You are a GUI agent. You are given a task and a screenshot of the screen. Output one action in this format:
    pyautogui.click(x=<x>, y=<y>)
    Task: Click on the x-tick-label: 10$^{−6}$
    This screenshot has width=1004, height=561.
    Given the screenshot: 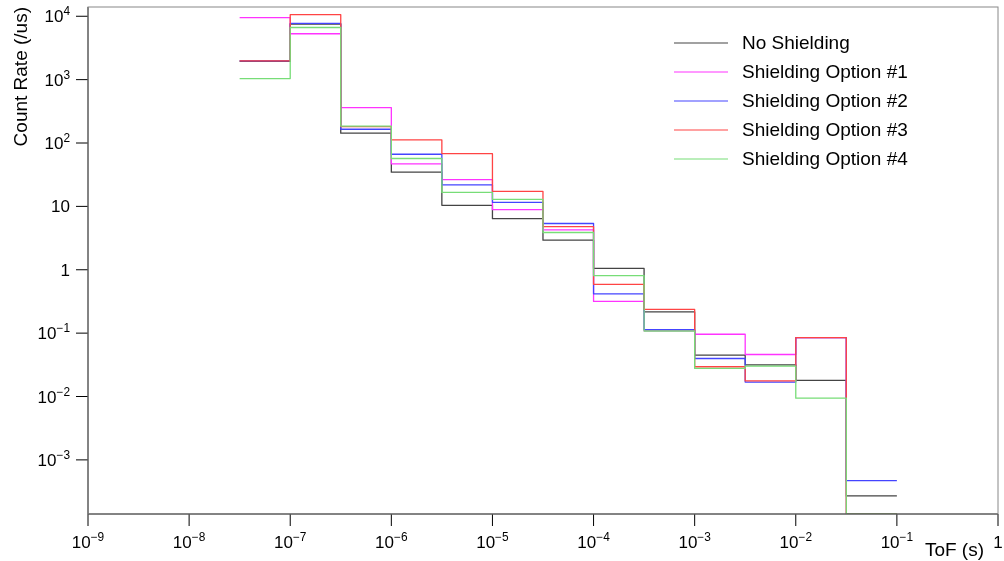 What is the action you would take?
    pyautogui.click(x=391, y=541)
    